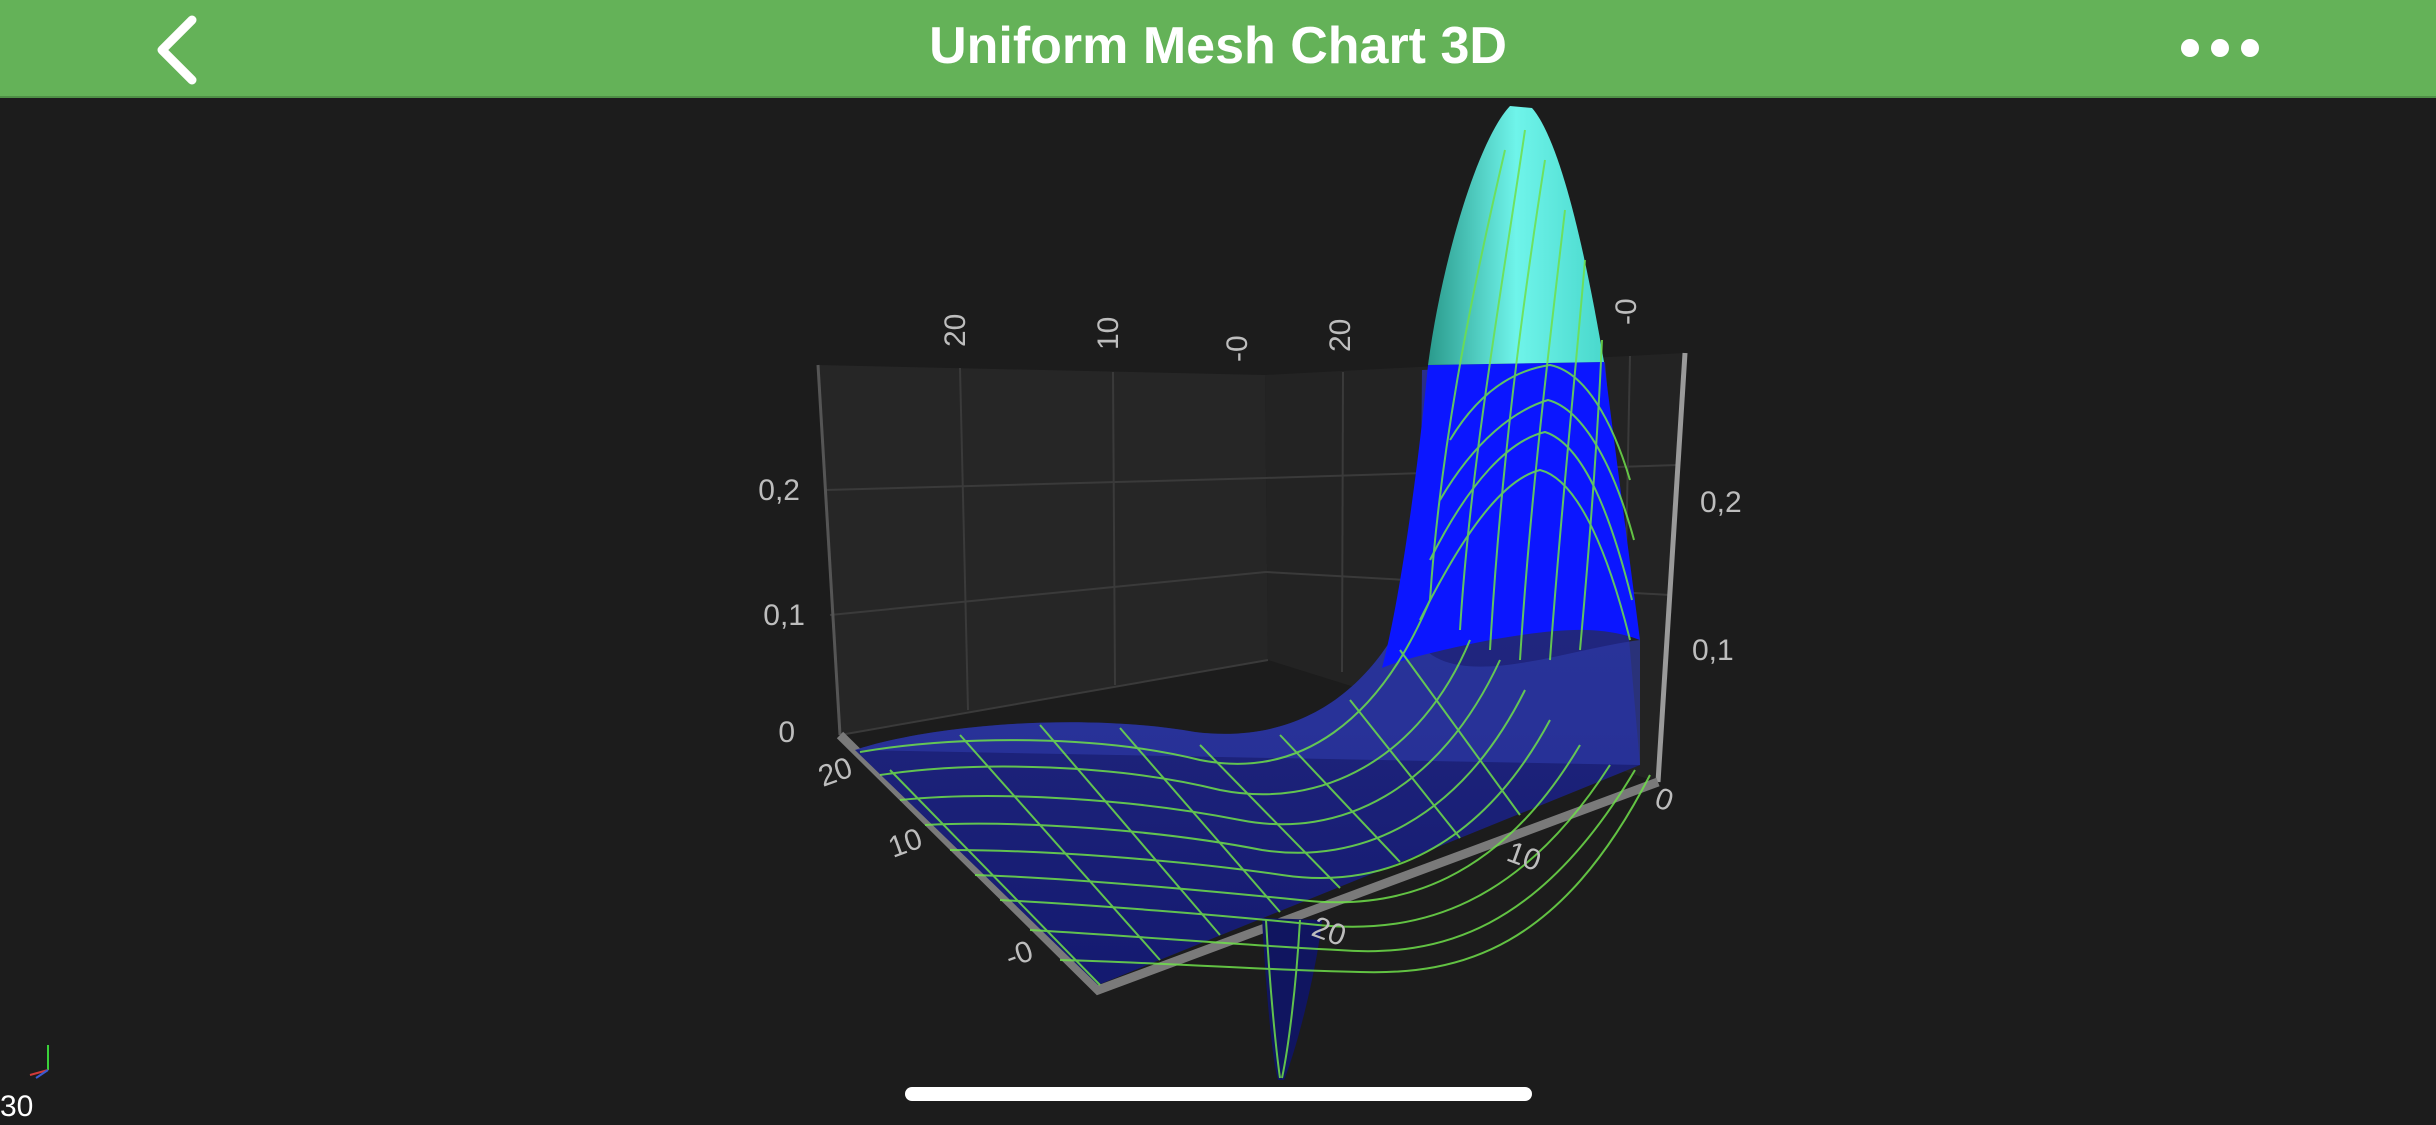 The height and width of the screenshot is (1125, 2436). I want to click on more-options-button, so click(2220, 48).